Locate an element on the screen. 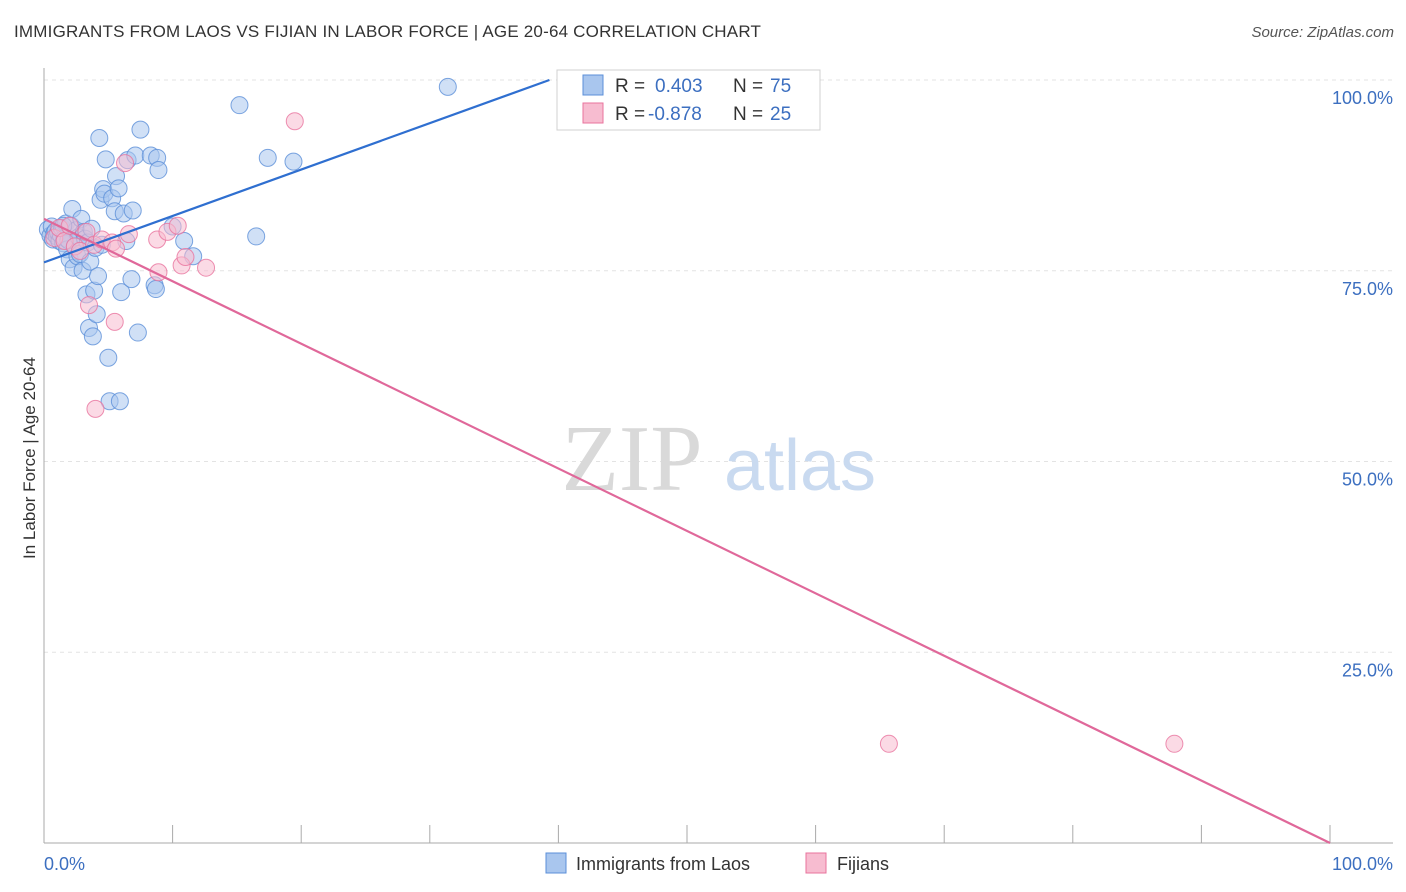 The height and width of the screenshot is (892, 1406). legend-swatch-laos is located at coordinates (593, 85).